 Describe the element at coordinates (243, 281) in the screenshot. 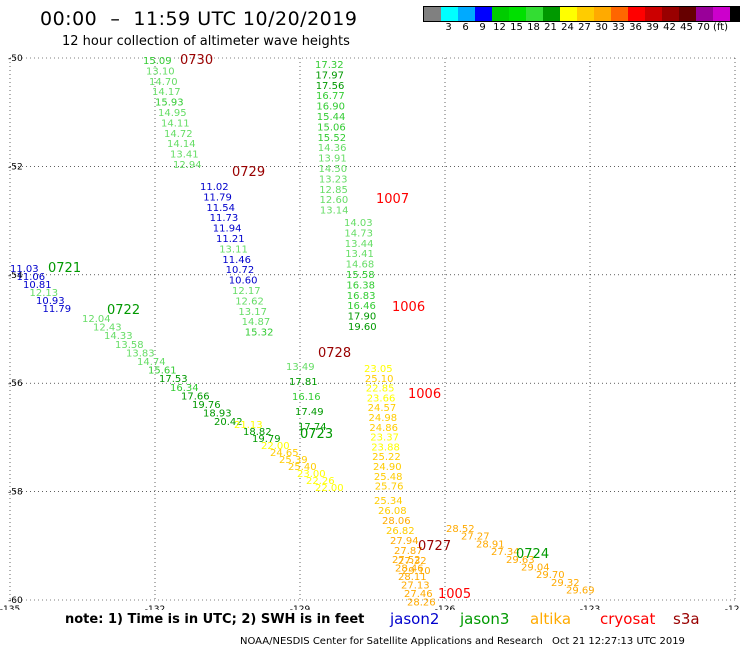

I see `wave-height-value: 10.60` at that location.